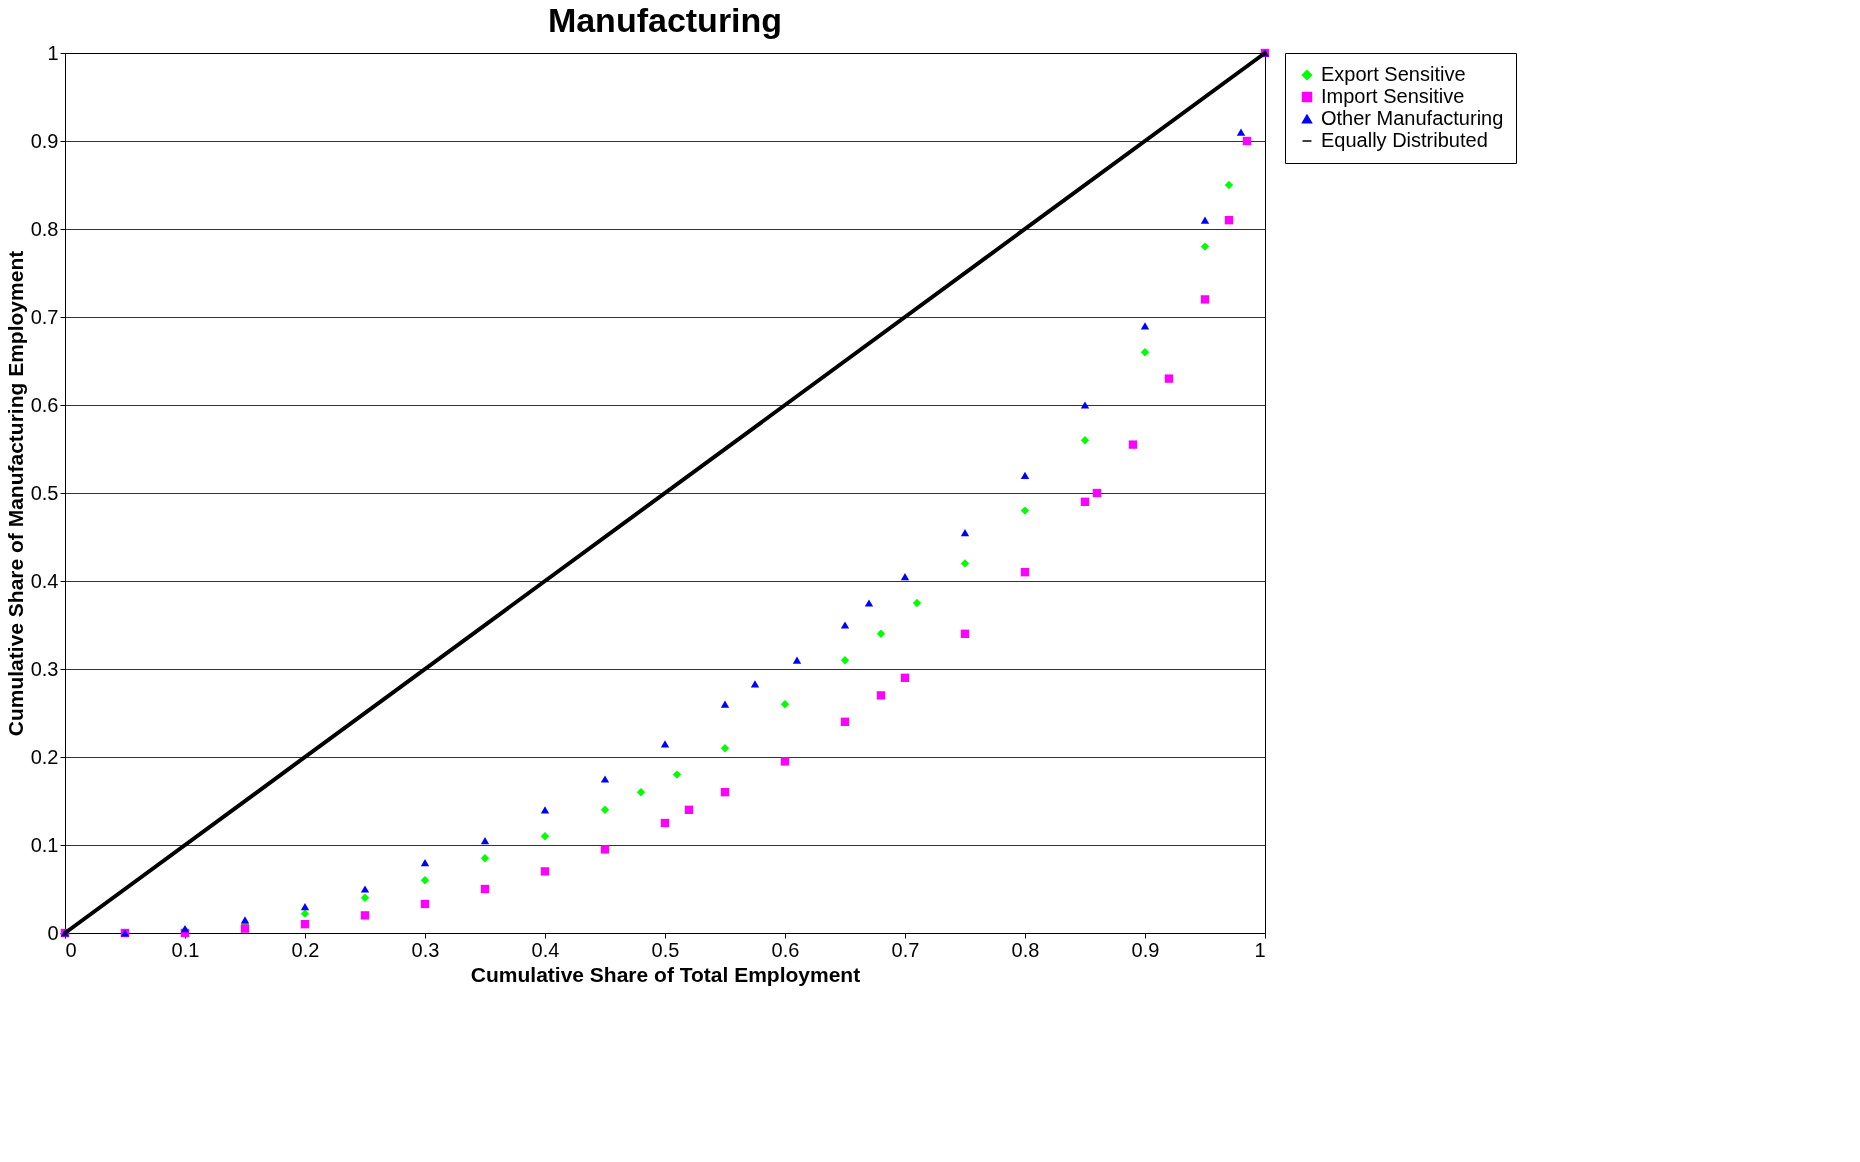 This screenshot has height=1162, width=1860. I want to click on x-tick-label: 0.2, so click(305, 949).